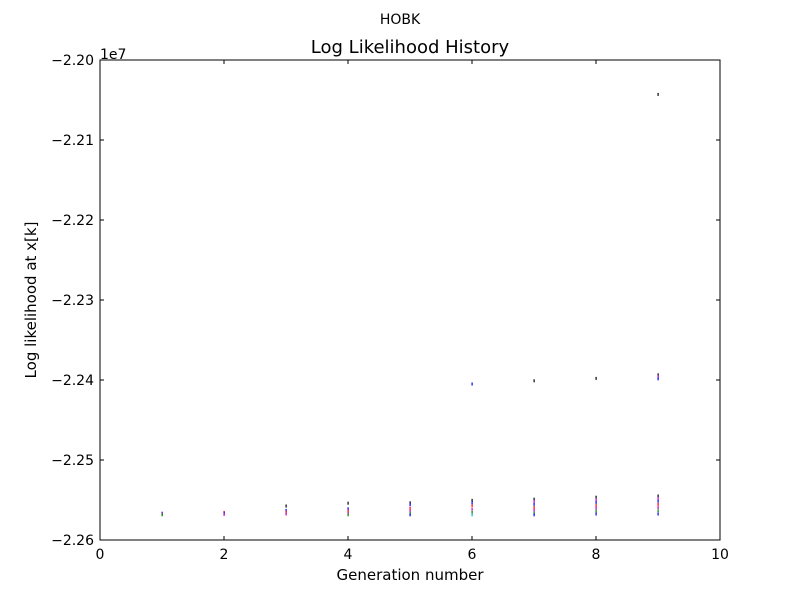 The height and width of the screenshot is (600, 800). What do you see at coordinates (72, 301) in the screenshot?
I see `y-tick-label: −2.23` at bounding box center [72, 301].